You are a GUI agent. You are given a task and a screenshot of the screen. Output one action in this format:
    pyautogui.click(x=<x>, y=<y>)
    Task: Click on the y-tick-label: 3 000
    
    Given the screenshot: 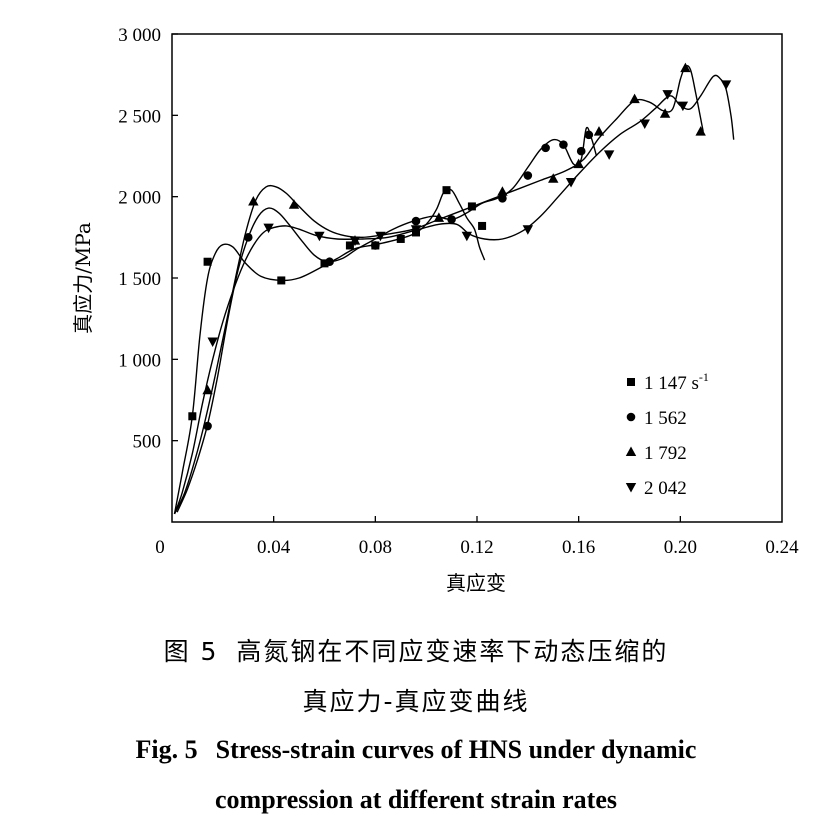 What is the action you would take?
    pyautogui.click(x=139, y=35)
    